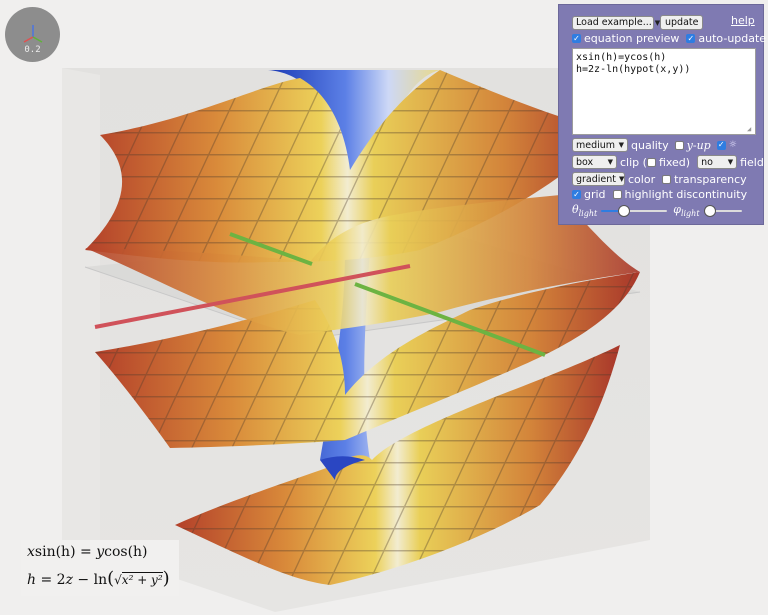 The height and width of the screenshot is (615, 768). I want to click on field-select: no ▼, so click(717, 162).